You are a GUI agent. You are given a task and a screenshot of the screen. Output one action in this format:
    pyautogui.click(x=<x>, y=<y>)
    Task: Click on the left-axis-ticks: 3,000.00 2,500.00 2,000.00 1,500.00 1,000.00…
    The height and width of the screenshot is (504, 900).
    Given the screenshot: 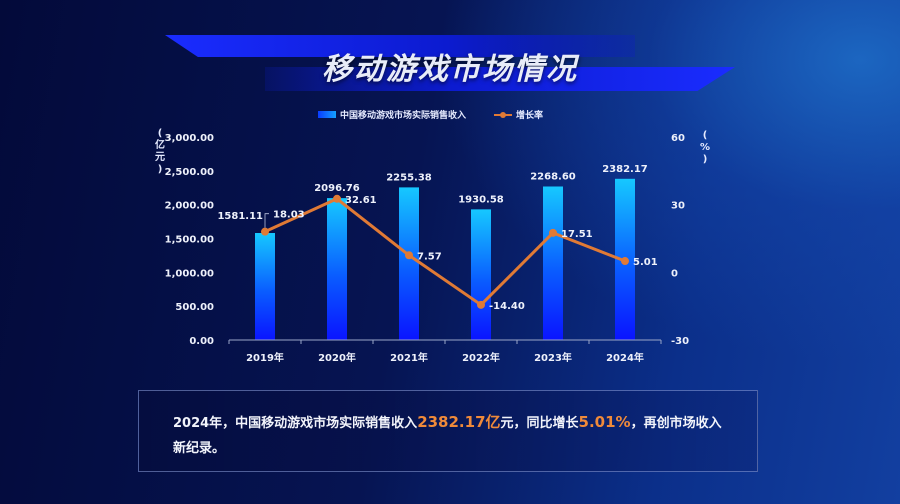 What is the action you would take?
    pyautogui.click(x=189, y=240)
    